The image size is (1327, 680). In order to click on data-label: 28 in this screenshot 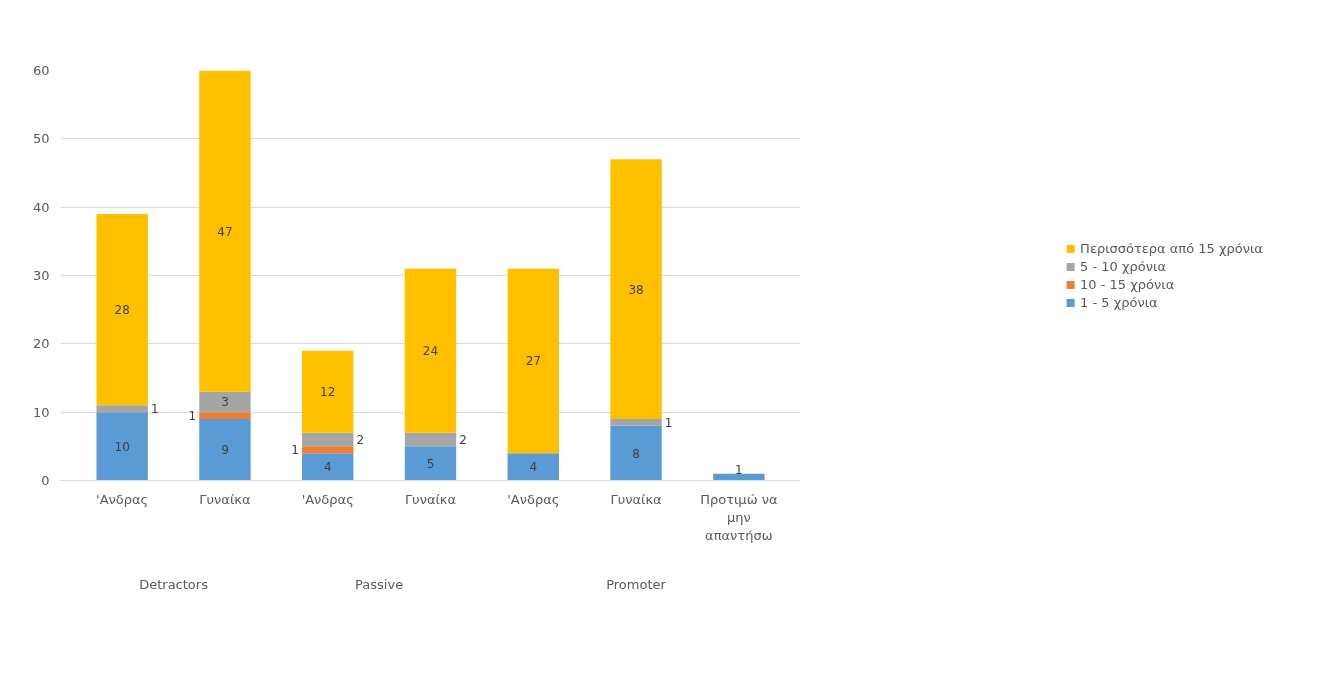, I will do `click(122, 310)`.